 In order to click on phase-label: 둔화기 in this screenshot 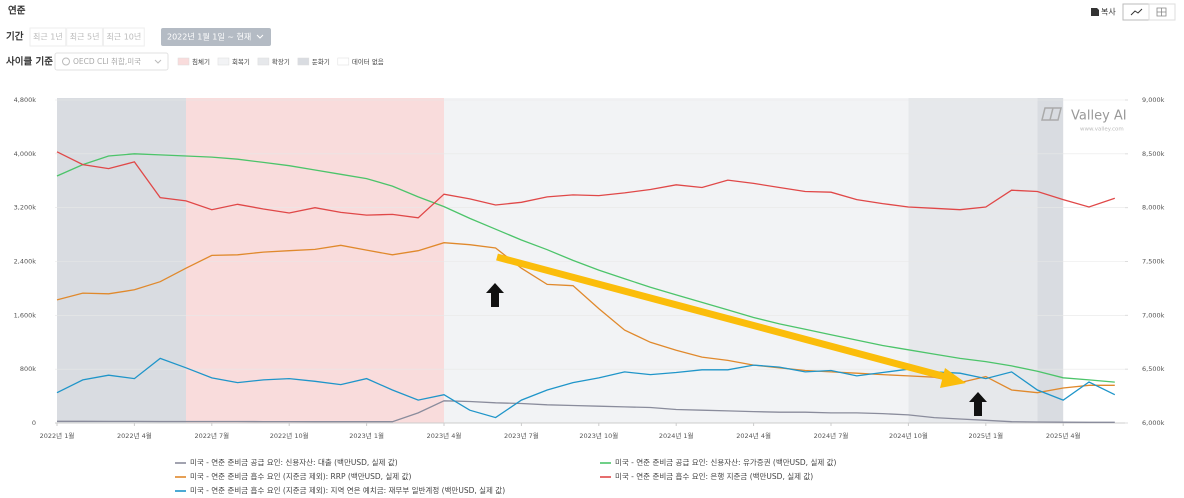, I will do `click(321, 61)`.